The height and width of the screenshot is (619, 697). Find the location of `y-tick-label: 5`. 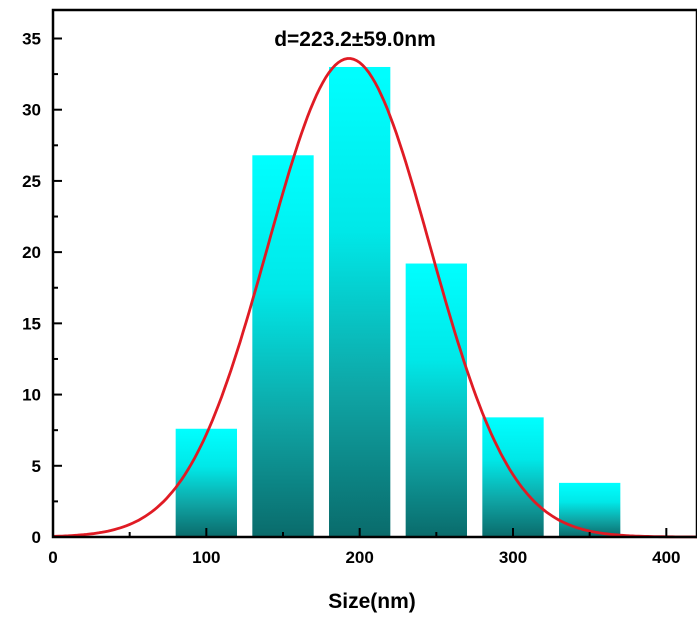

y-tick-label: 5 is located at coordinates (36, 466).